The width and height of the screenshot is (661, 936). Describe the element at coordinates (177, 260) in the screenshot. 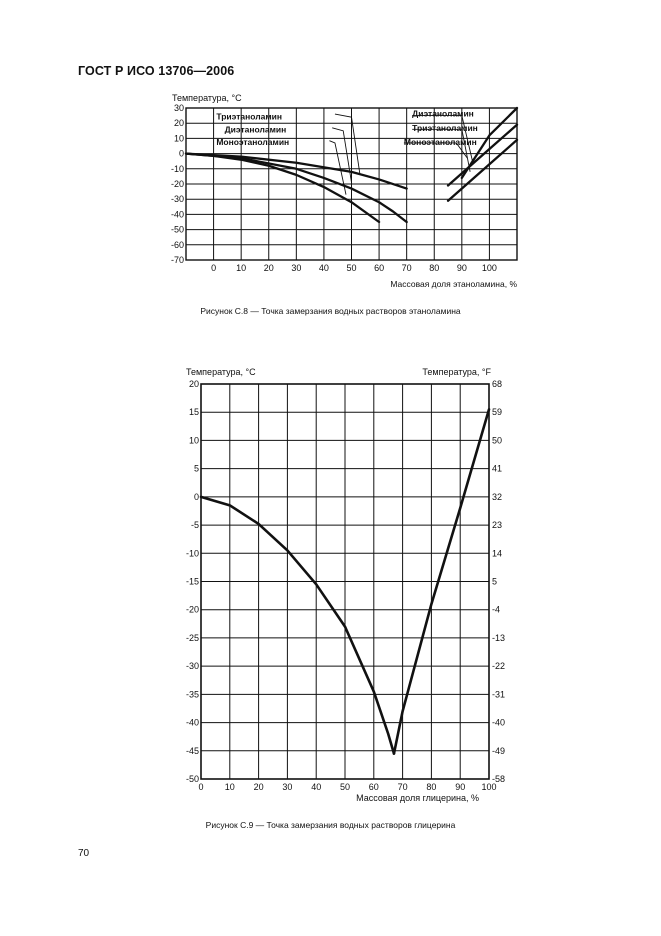

I see `y-tick-label: -70` at that location.